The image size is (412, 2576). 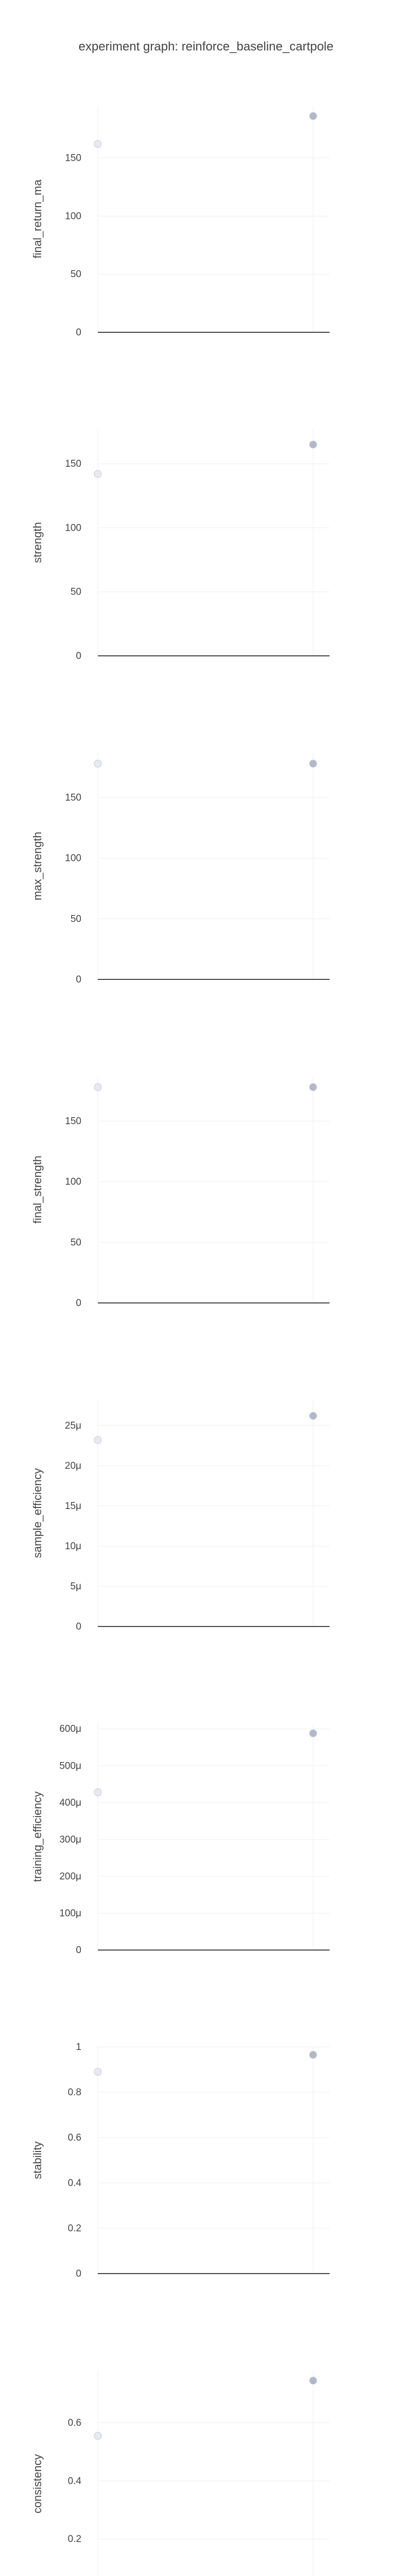 What do you see at coordinates (37, 1836) in the screenshot?
I see `y-axis-title: training_efficiency` at bounding box center [37, 1836].